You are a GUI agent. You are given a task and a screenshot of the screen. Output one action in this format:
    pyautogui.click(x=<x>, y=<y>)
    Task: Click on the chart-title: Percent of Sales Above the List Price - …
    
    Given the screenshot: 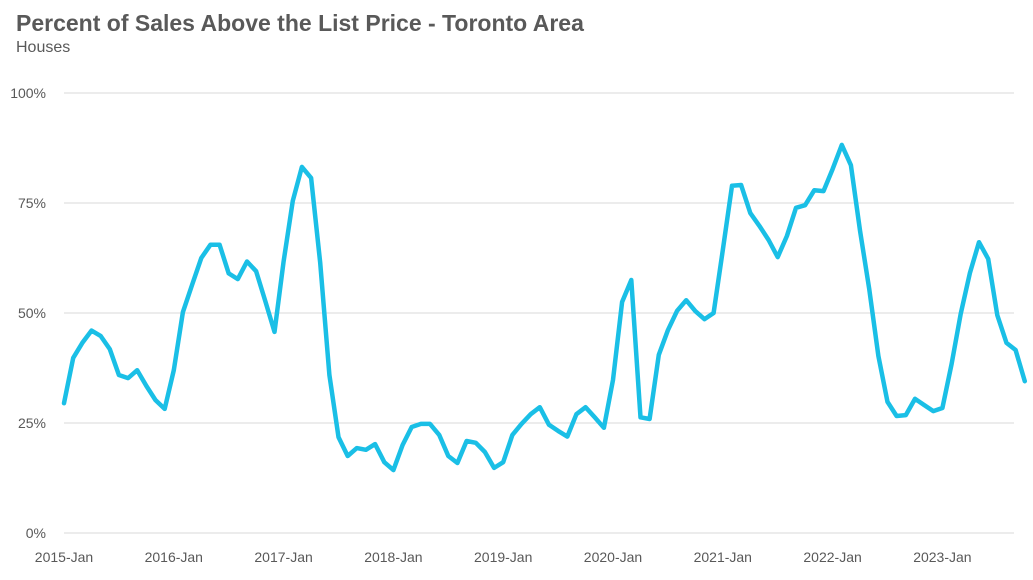 What is the action you would take?
    pyautogui.click(x=300, y=23)
    